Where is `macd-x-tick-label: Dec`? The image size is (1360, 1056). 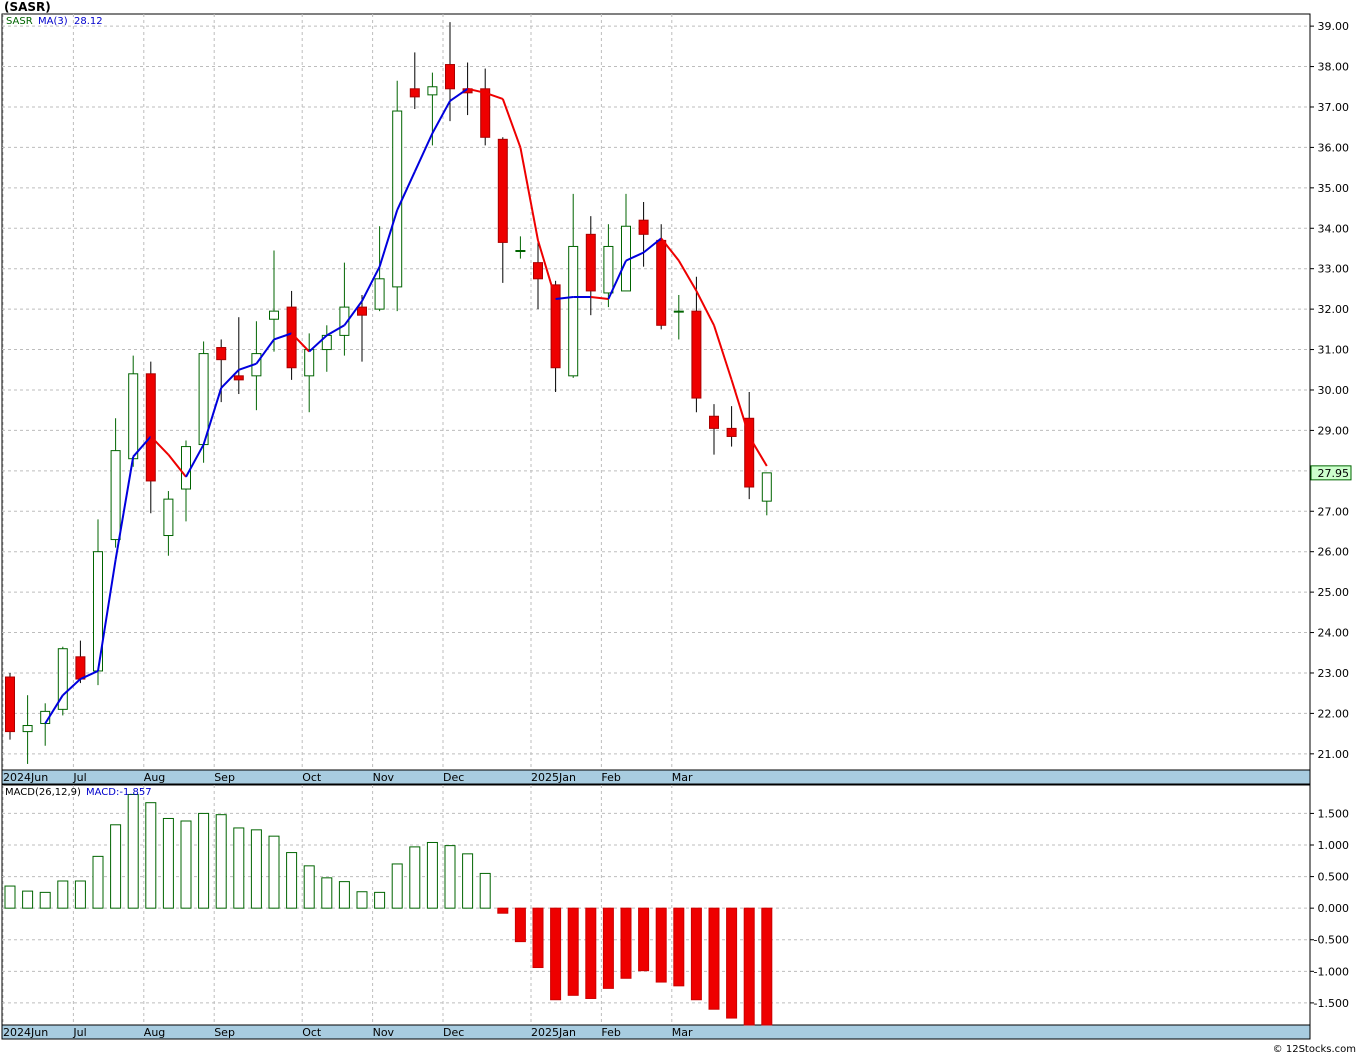 macd-x-tick-label: Dec is located at coordinates (453, 1032).